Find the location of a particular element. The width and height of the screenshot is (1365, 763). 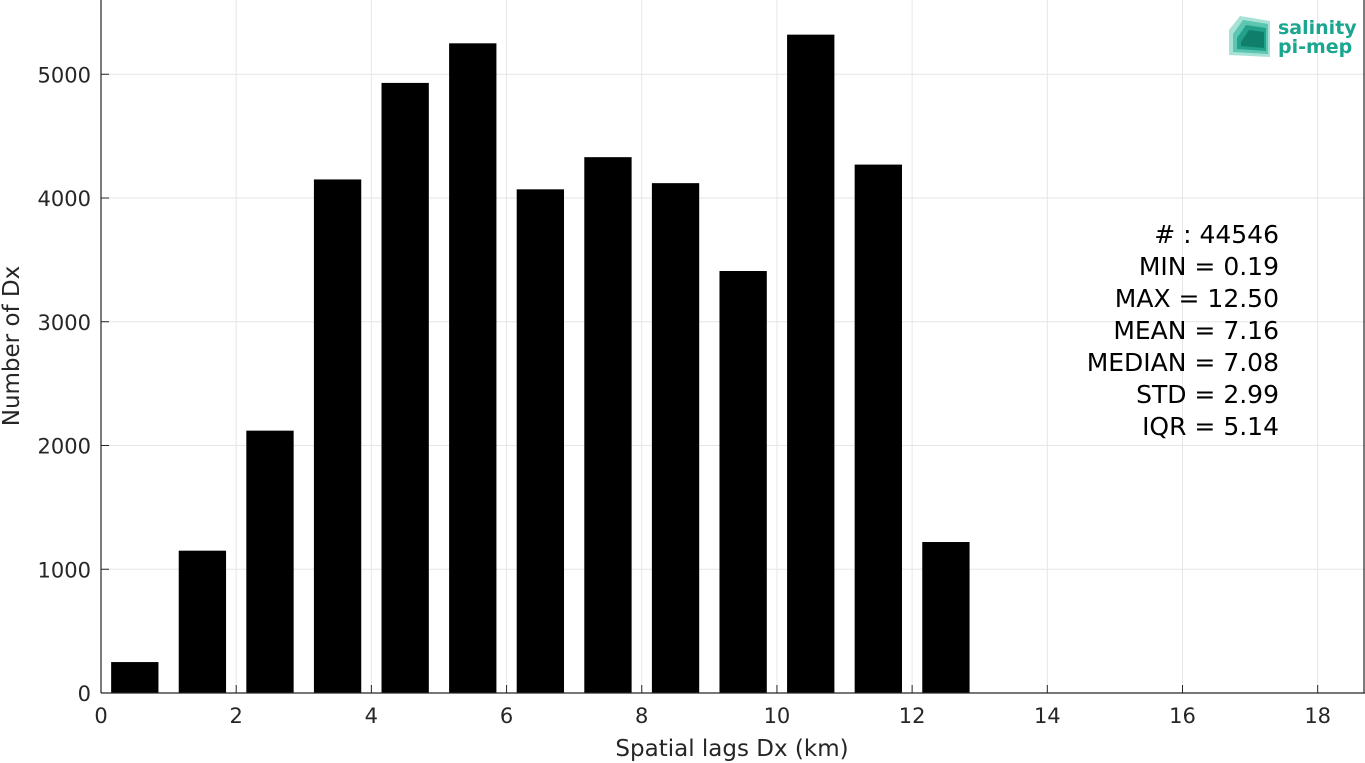

stats-line: MEDIAN = 7.08 is located at coordinates (1183, 362).